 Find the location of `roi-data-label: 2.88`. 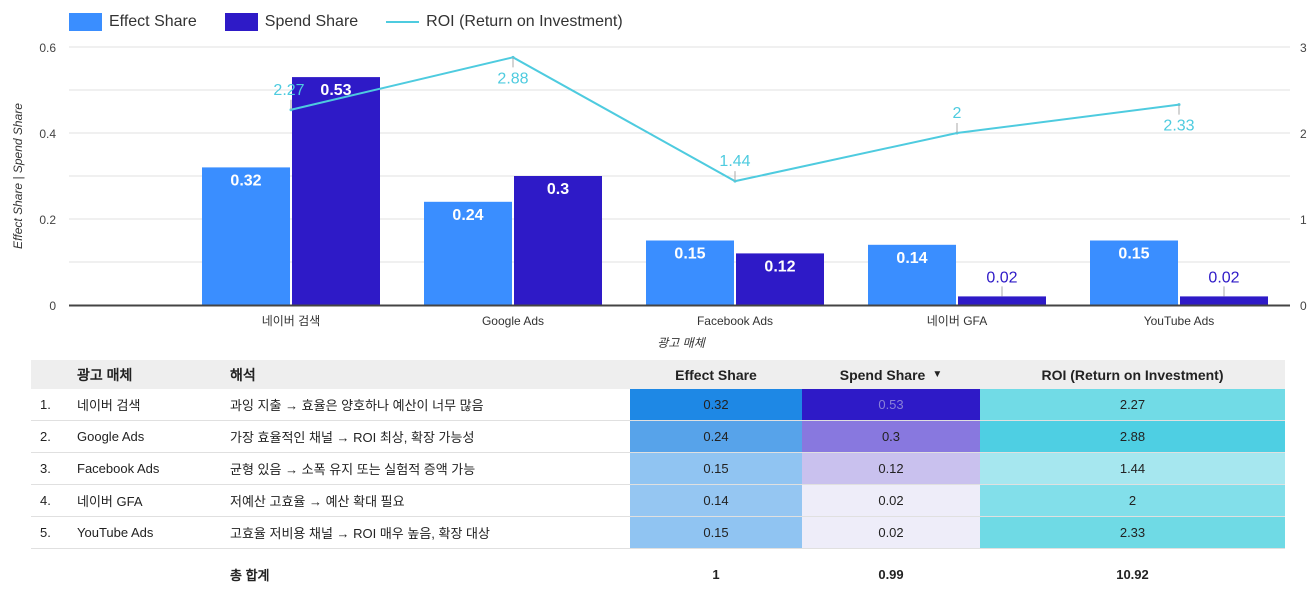

roi-data-label: 2.88 is located at coordinates (512, 78).